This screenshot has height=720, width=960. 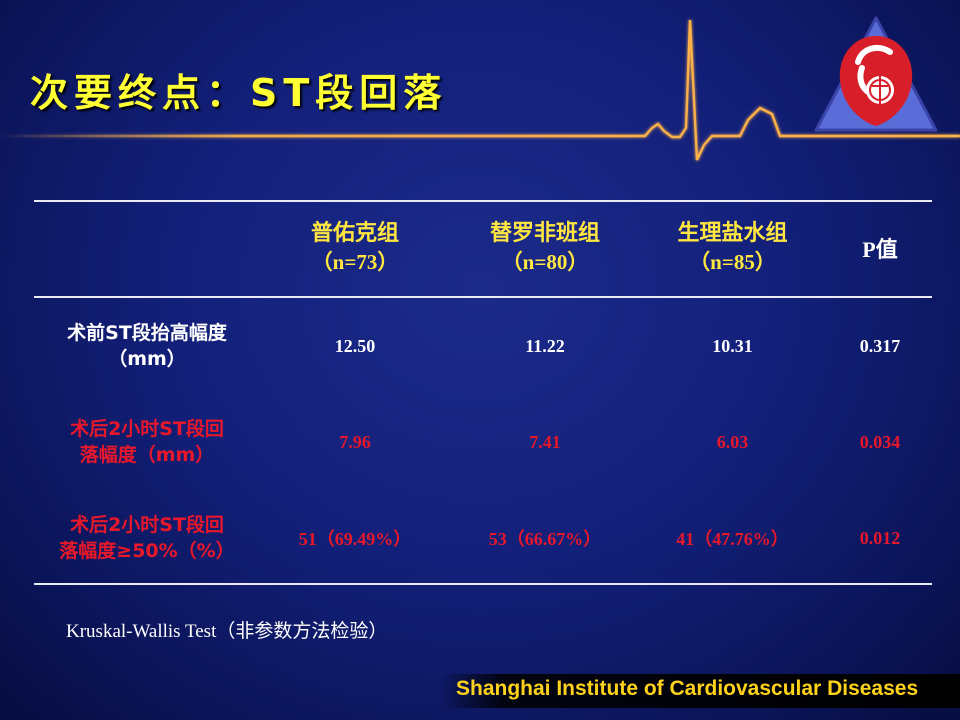 What do you see at coordinates (354, 233) in the screenshot?
I see `column-header-name: 普佑克组` at bounding box center [354, 233].